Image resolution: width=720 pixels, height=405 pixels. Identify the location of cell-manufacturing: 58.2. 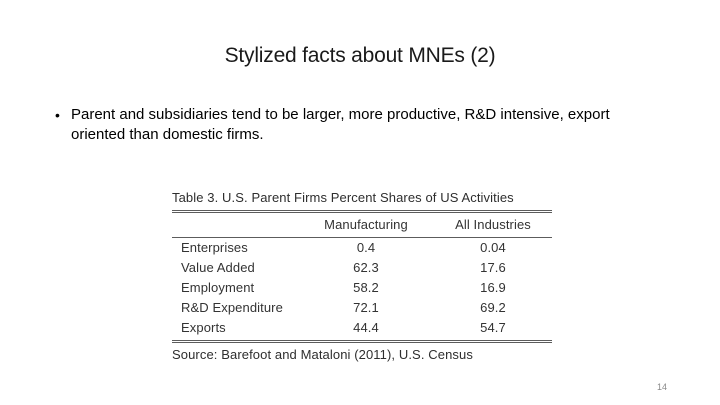
(366, 287).